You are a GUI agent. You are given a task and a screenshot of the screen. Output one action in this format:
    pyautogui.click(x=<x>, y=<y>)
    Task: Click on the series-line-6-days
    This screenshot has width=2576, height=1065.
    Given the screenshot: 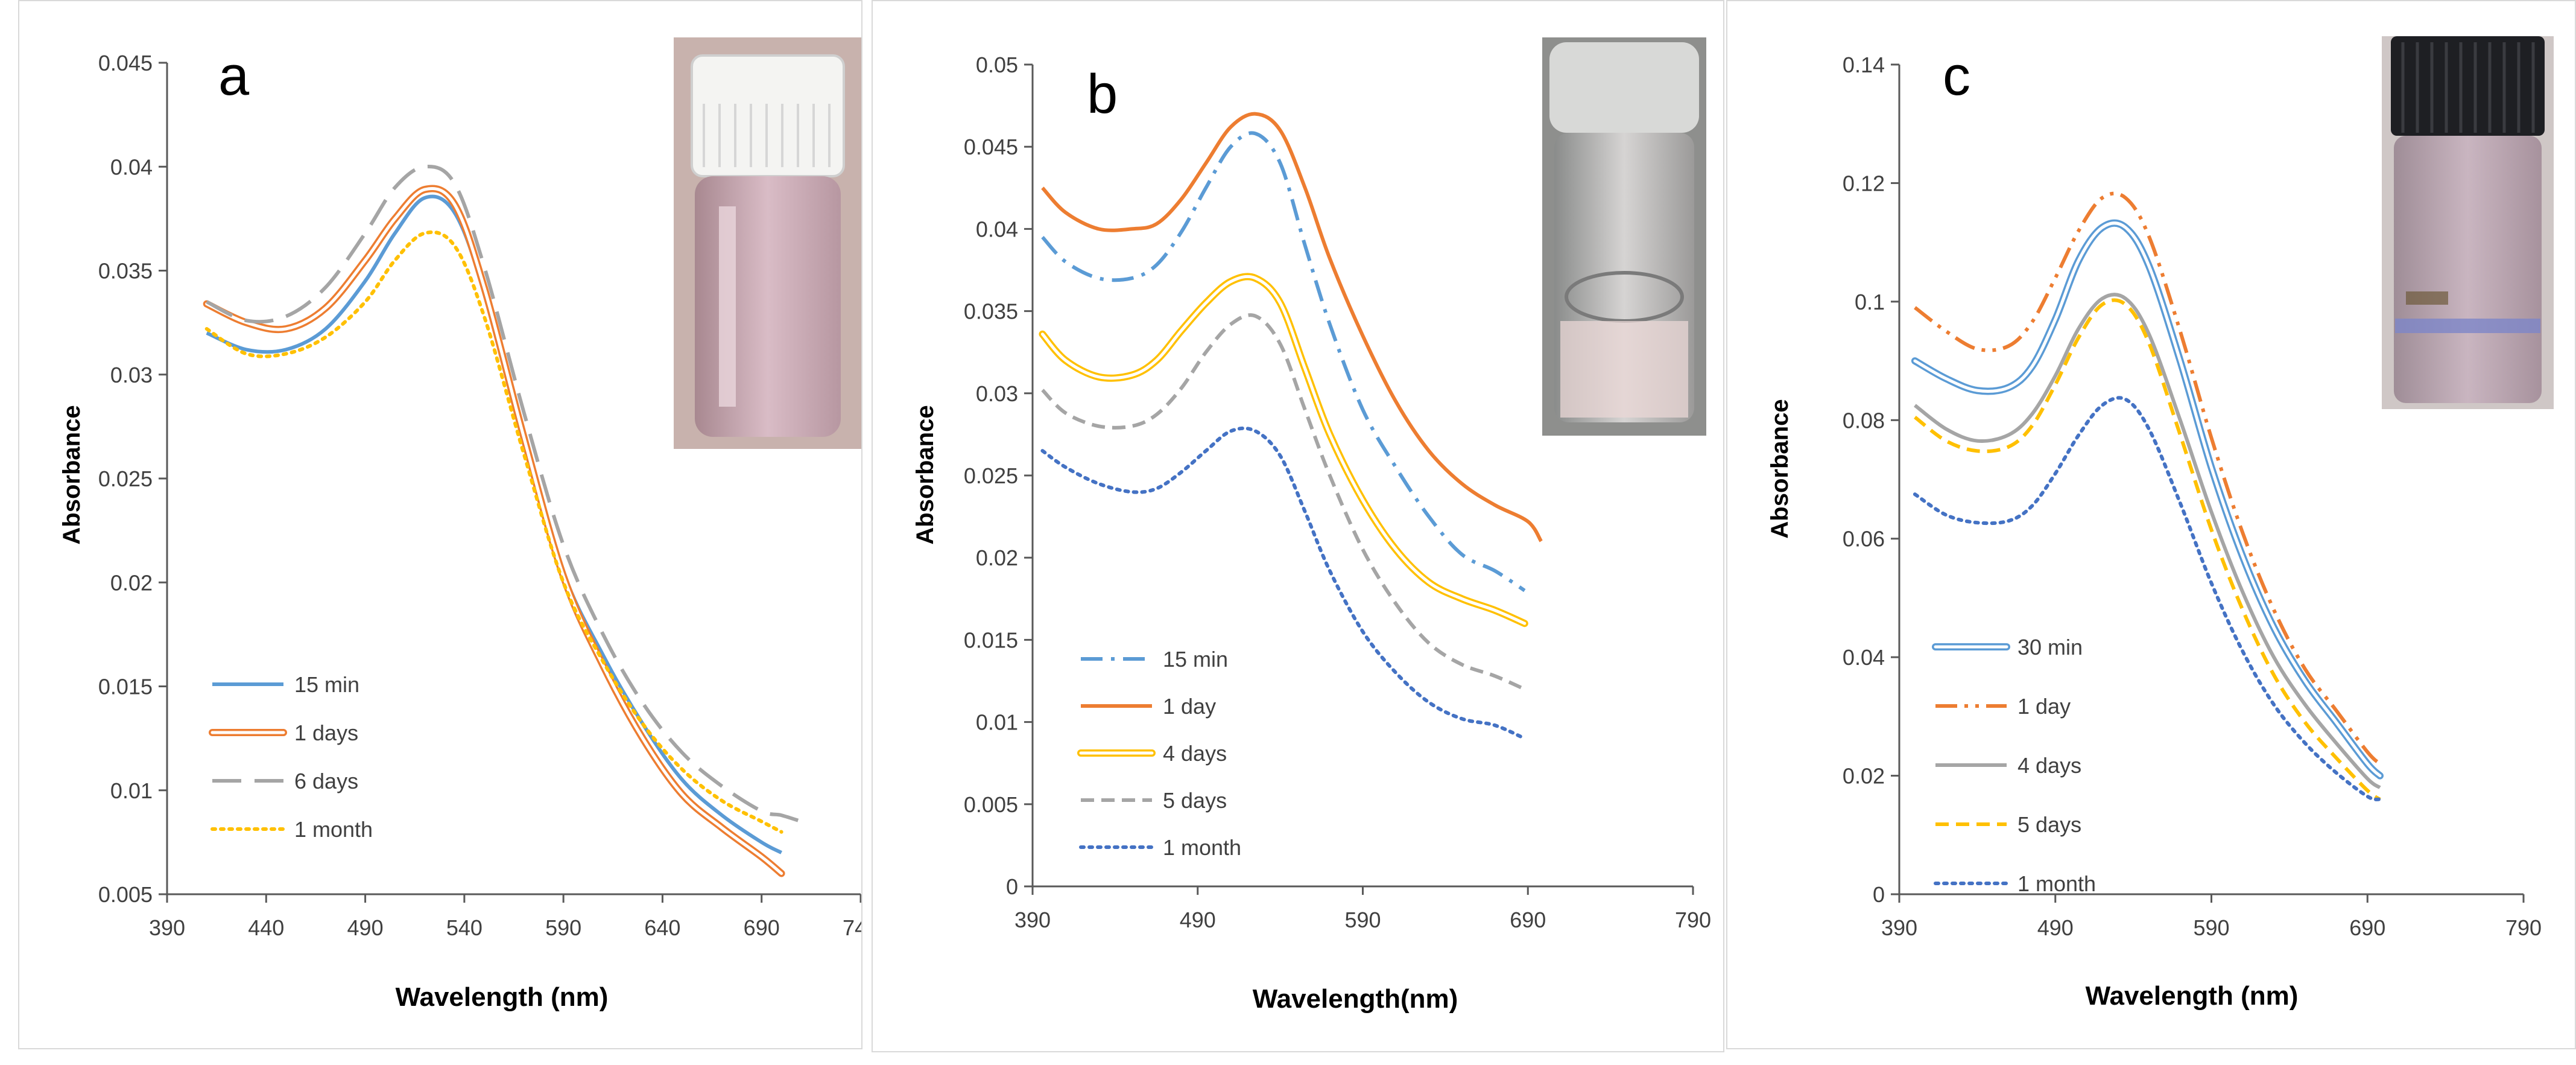 What is the action you would take?
    pyautogui.click(x=504, y=494)
    